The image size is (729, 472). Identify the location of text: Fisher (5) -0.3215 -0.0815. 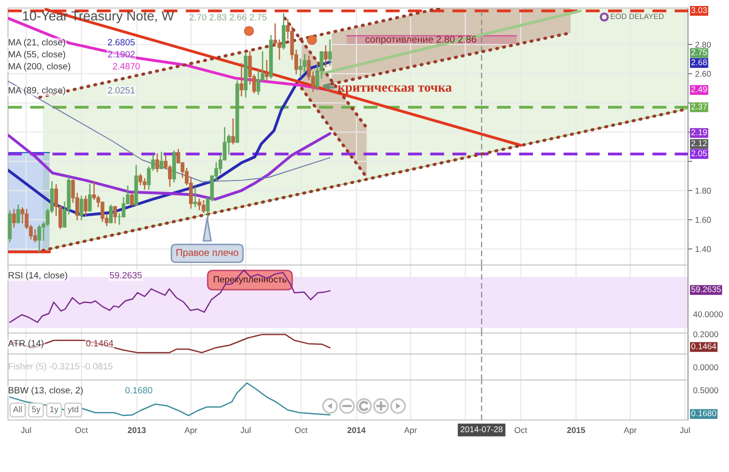
(60, 367).